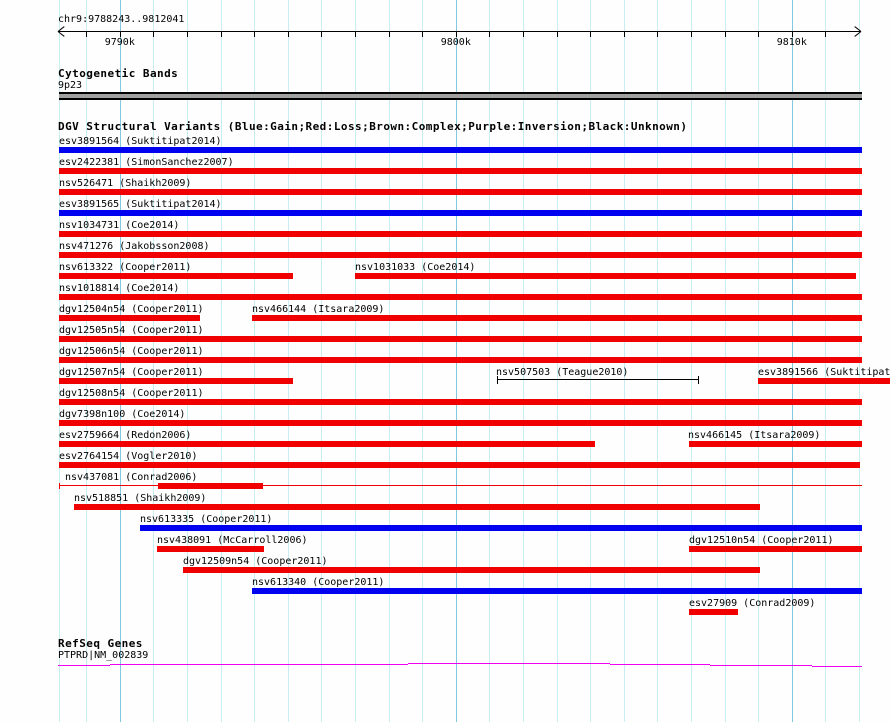 The width and height of the screenshot is (890, 722). Describe the element at coordinates (460, 96) in the screenshot. I see `cytoband-bar` at that location.